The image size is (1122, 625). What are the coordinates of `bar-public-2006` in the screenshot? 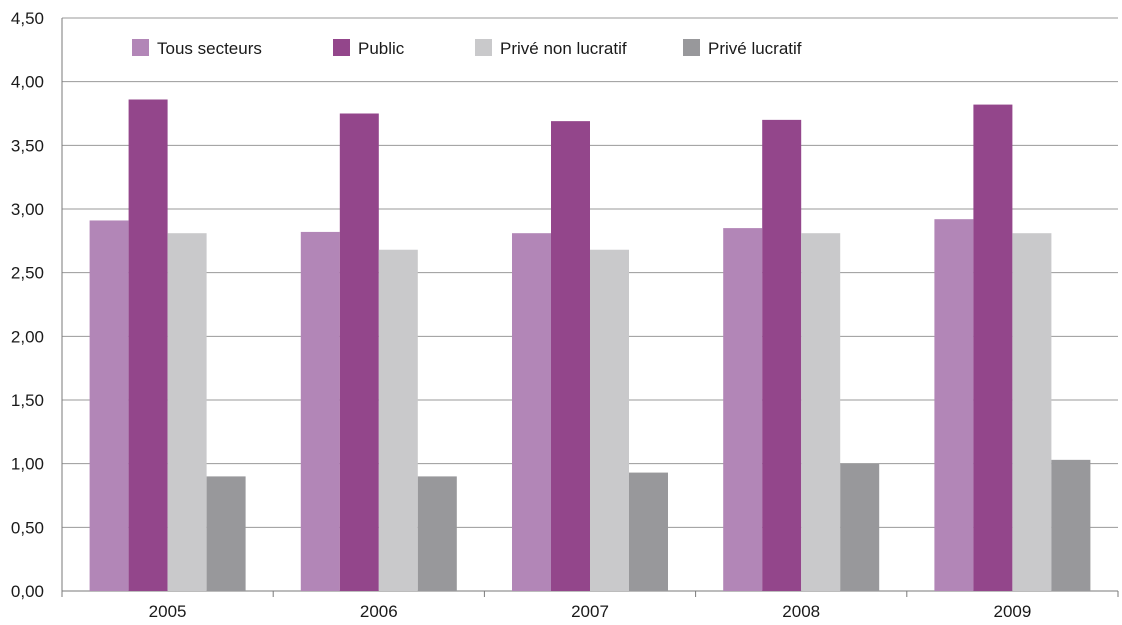 It's located at (359, 352).